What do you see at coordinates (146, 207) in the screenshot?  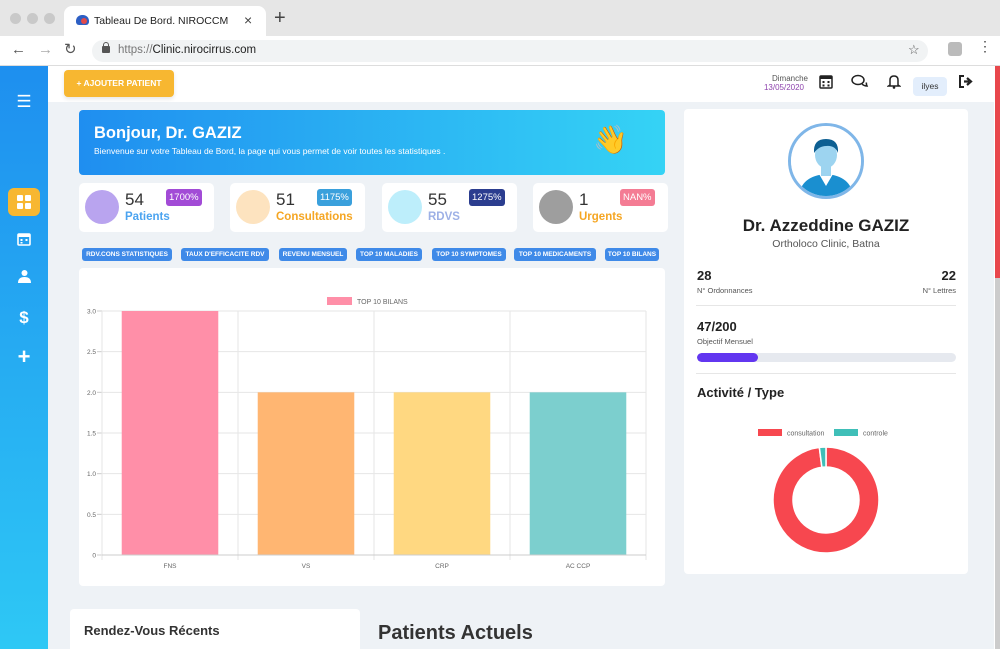 I see `stat-card-patients: 54 Patients 1700%` at bounding box center [146, 207].